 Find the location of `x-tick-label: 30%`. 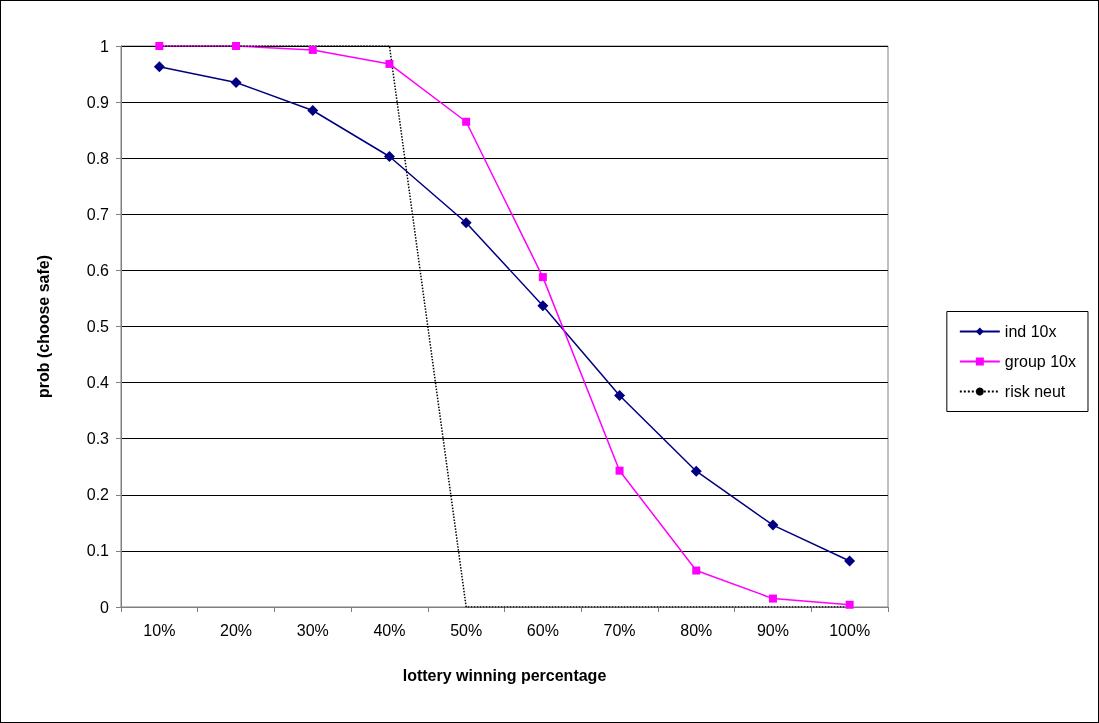

x-tick-label: 30% is located at coordinates (312, 630).